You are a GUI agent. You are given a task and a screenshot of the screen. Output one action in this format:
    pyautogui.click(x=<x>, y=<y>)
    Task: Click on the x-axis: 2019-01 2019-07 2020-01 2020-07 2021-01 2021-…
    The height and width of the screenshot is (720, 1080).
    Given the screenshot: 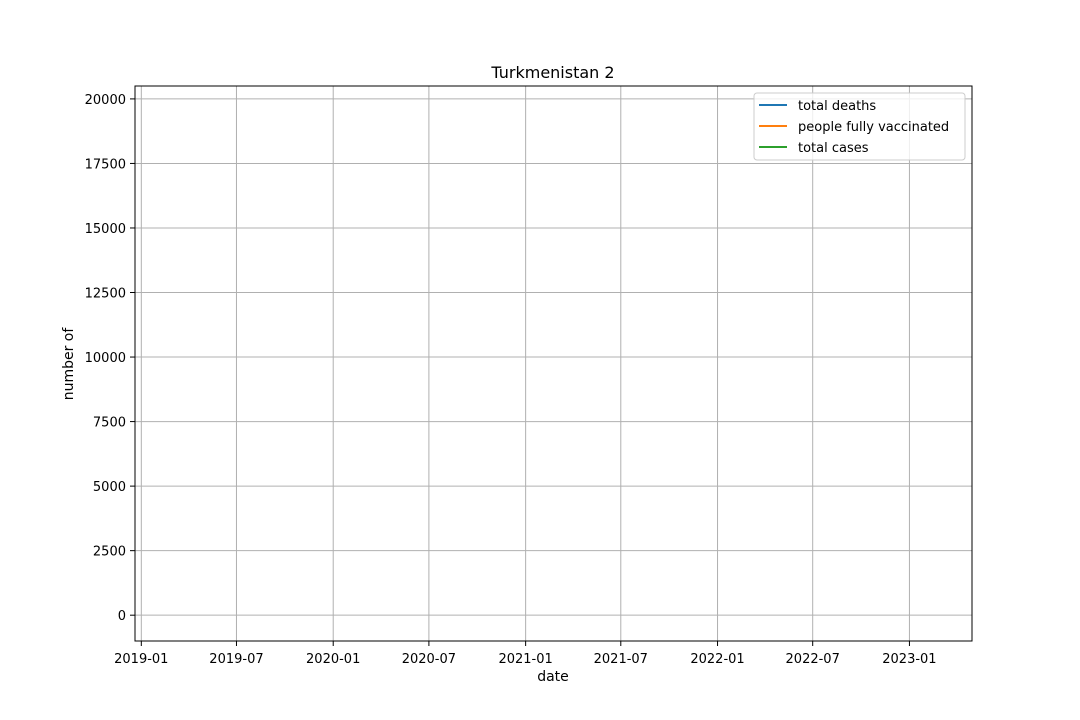 What is the action you would take?
    pyautogui.click(x=525, y=654)
    